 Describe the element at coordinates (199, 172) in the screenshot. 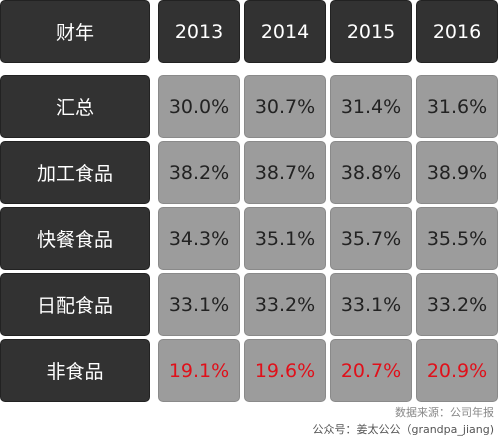

I see `value-cell: 38.2%` at that location.